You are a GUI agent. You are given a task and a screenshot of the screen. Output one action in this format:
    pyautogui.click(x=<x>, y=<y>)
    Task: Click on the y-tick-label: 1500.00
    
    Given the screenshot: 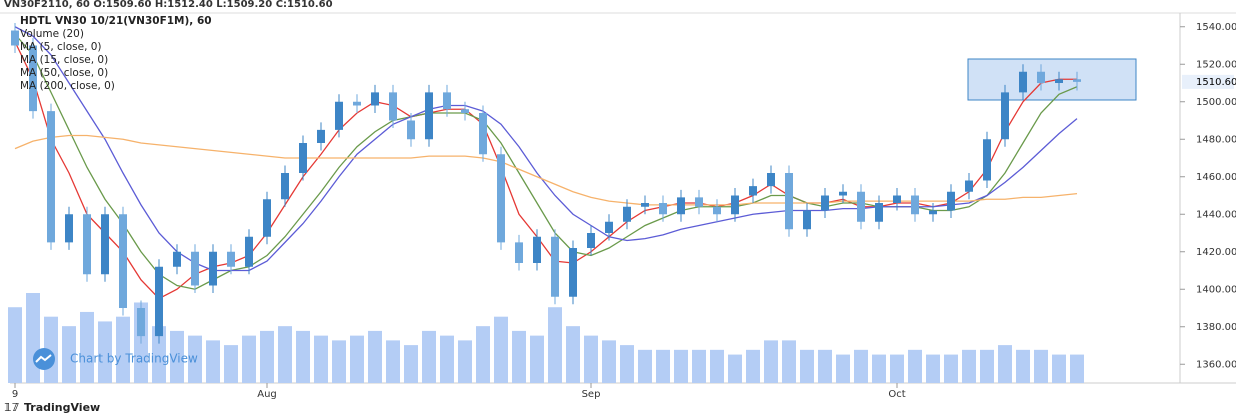 What is the action you would take?
    pyautogui.click(x=1216, y=102)
    